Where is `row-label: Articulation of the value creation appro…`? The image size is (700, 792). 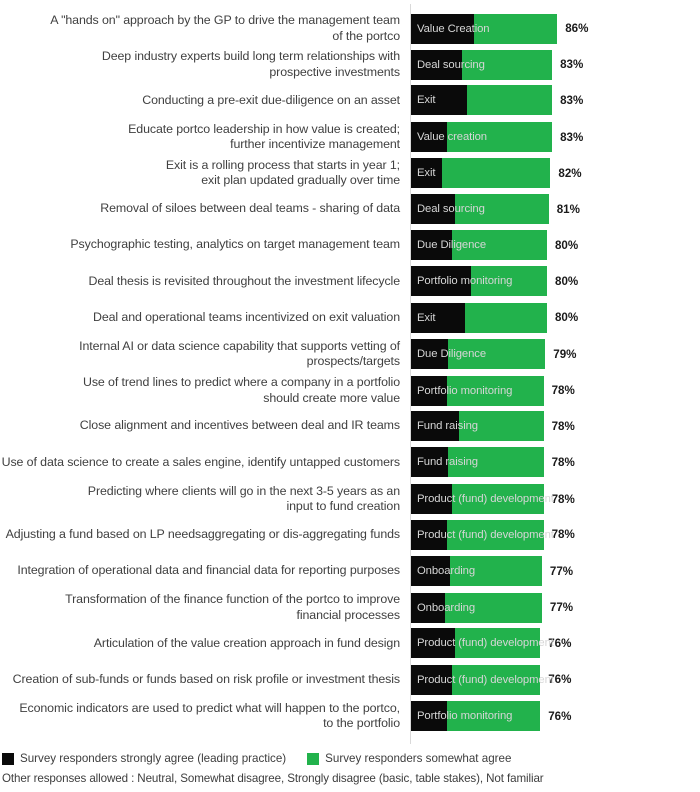 row-label: Articulation of the value creation appro… is located at coordinates (246, 642).